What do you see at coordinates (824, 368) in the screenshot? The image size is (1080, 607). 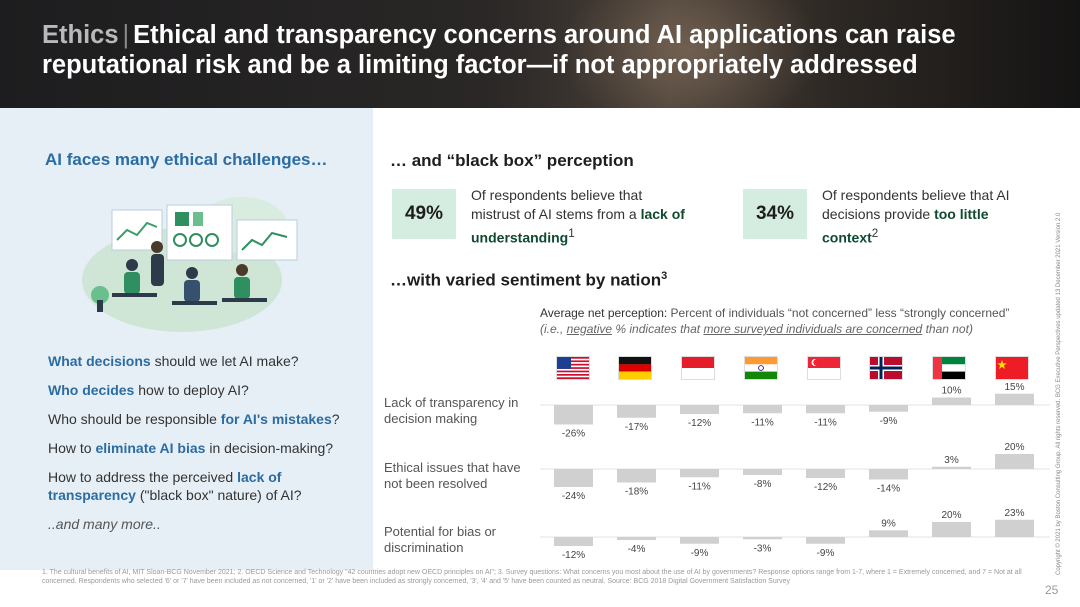 I see `singapore-flag` at bounding box center [824, 368].